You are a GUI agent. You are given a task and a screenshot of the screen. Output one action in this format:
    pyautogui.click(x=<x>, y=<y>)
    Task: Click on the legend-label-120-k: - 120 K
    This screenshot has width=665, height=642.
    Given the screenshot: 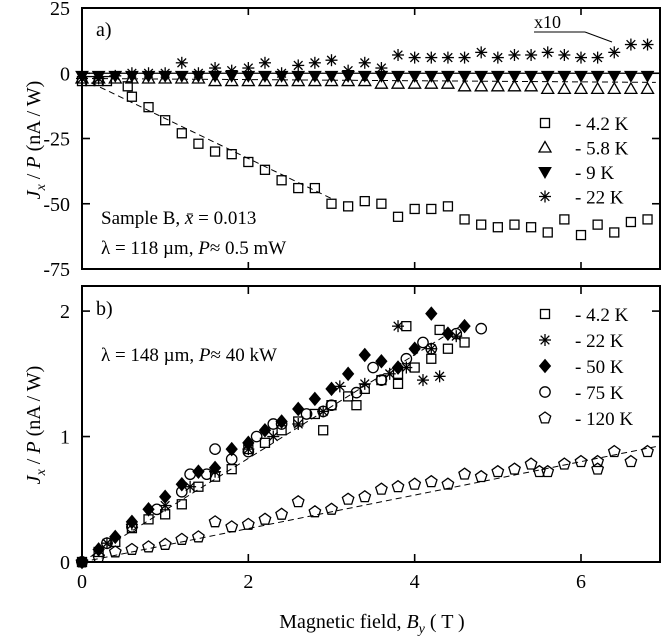 What is the action you would take?
    pyautogui.click(x=604, y=419)
    